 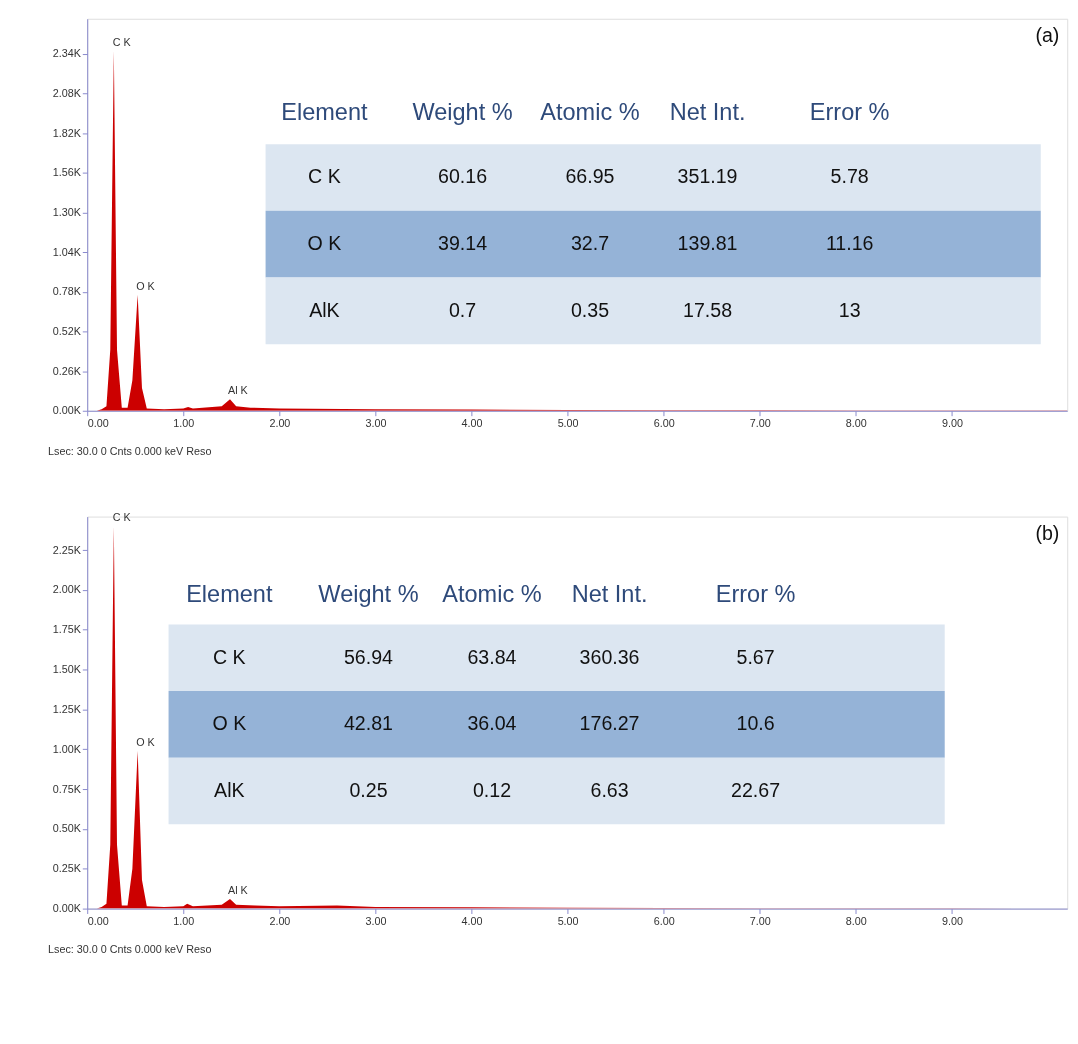 What do you see at coordinates (67, 828) in the screenshot?
I see `y-tick-label: 0.50K` at bounding box center [67, 828].